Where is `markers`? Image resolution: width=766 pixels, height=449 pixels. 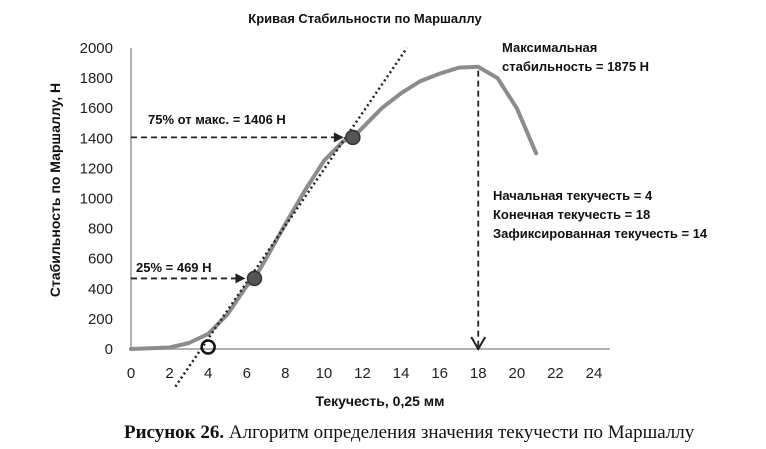 markers is located at coordinates (280, 242).